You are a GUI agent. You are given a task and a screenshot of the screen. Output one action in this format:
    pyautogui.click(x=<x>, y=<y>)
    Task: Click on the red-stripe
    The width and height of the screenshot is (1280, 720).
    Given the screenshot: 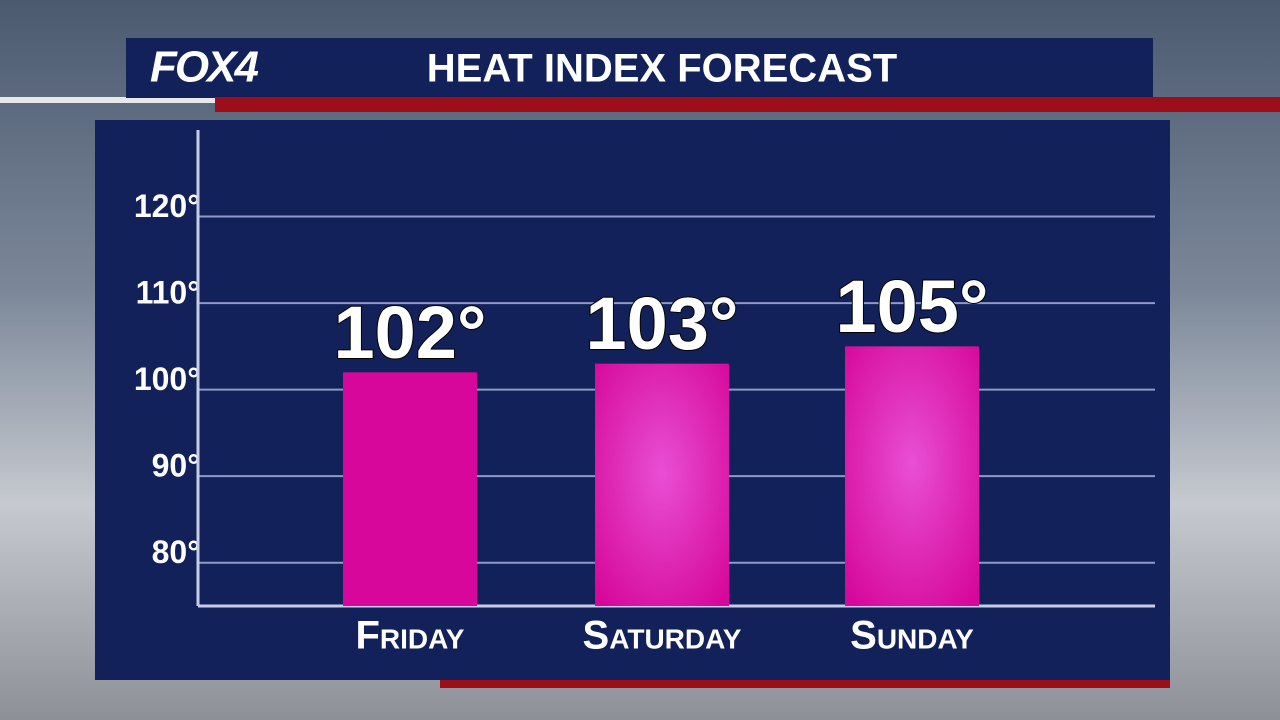 What is the action you would take?
    pyautogui.click(x=747, y=104)
    